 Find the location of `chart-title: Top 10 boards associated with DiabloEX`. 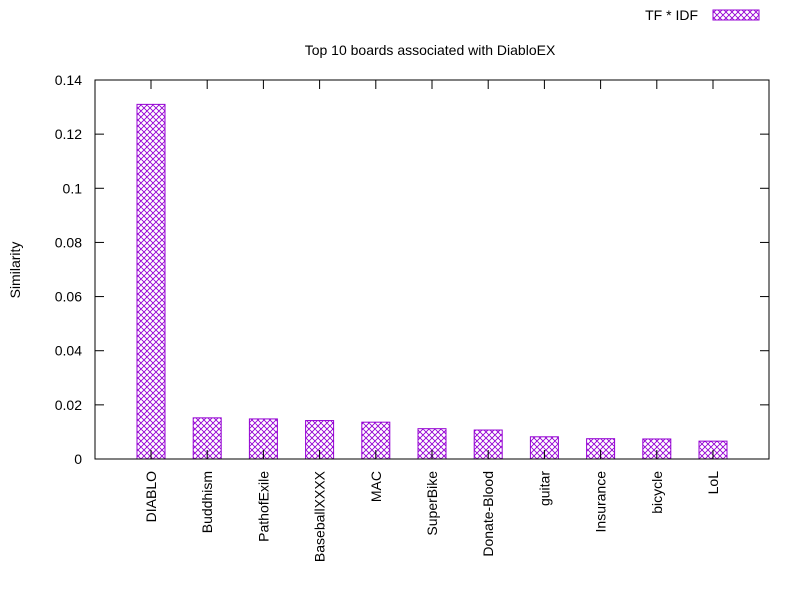

chart-title: Top 10 boards associated with DiabloEX is located at coordinates (430, 50).